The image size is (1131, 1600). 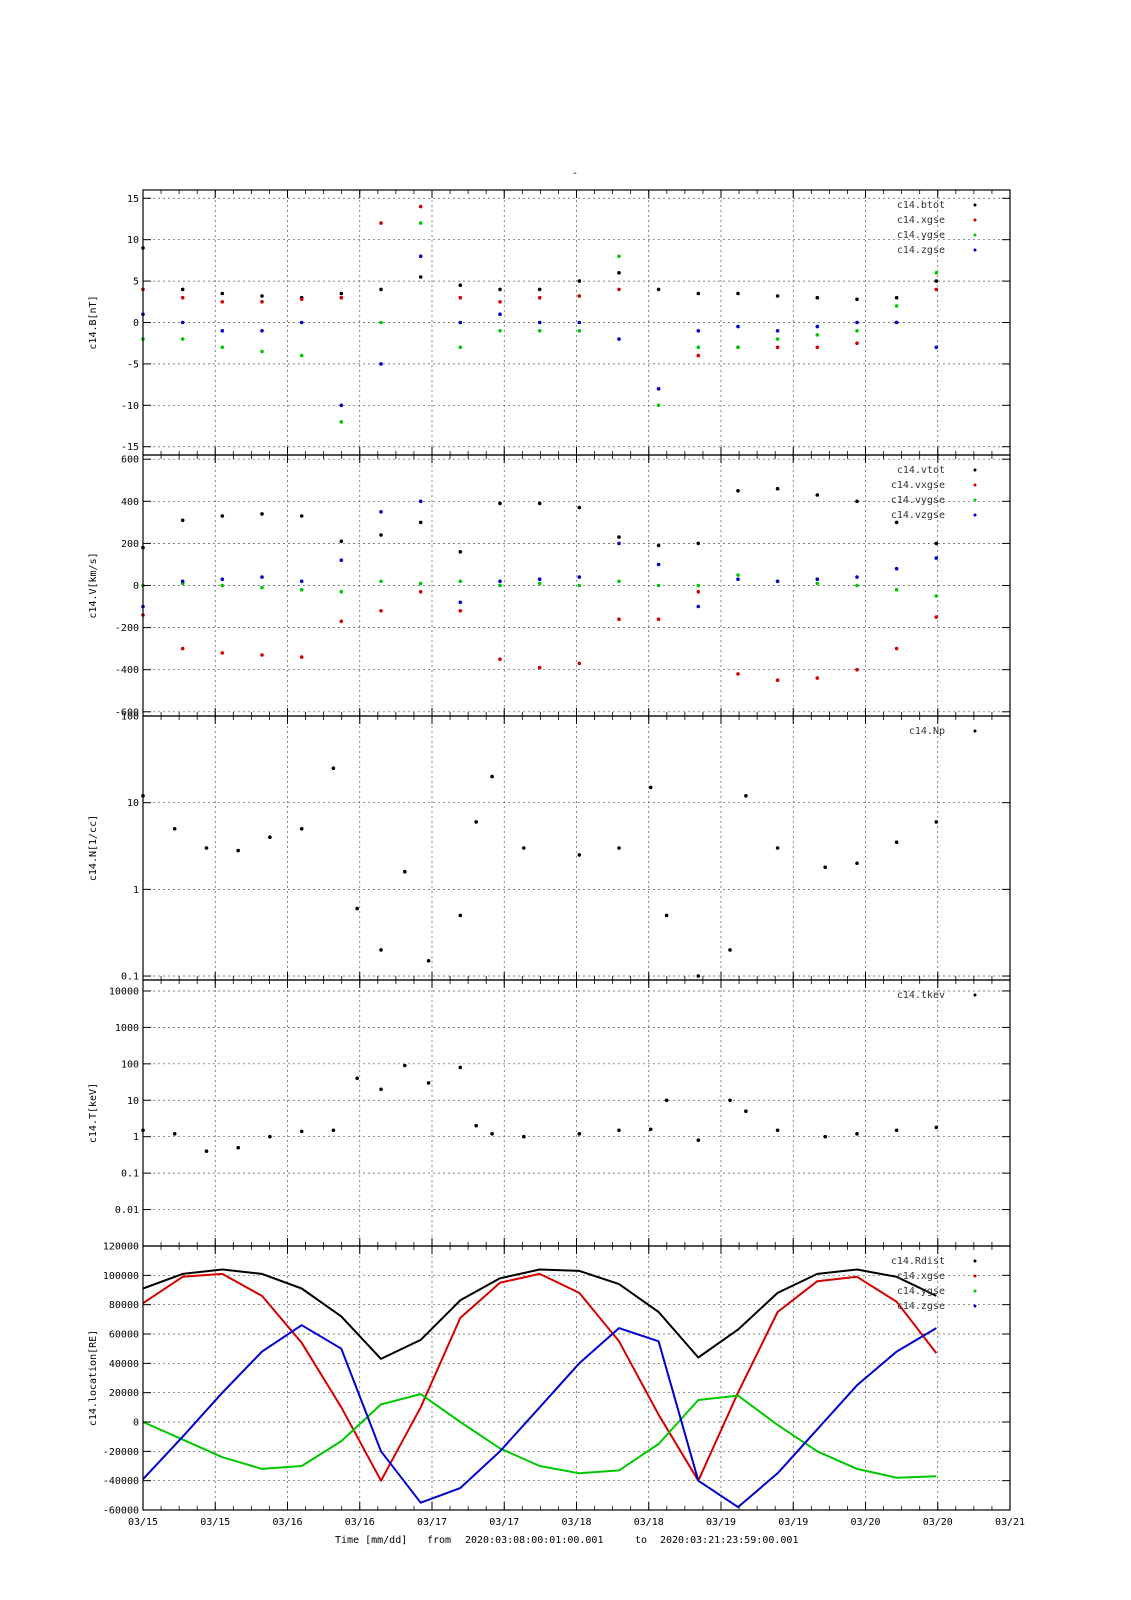 I want to click on x-axis-label: Time [mm/dd], so click(x=371, y=1540).